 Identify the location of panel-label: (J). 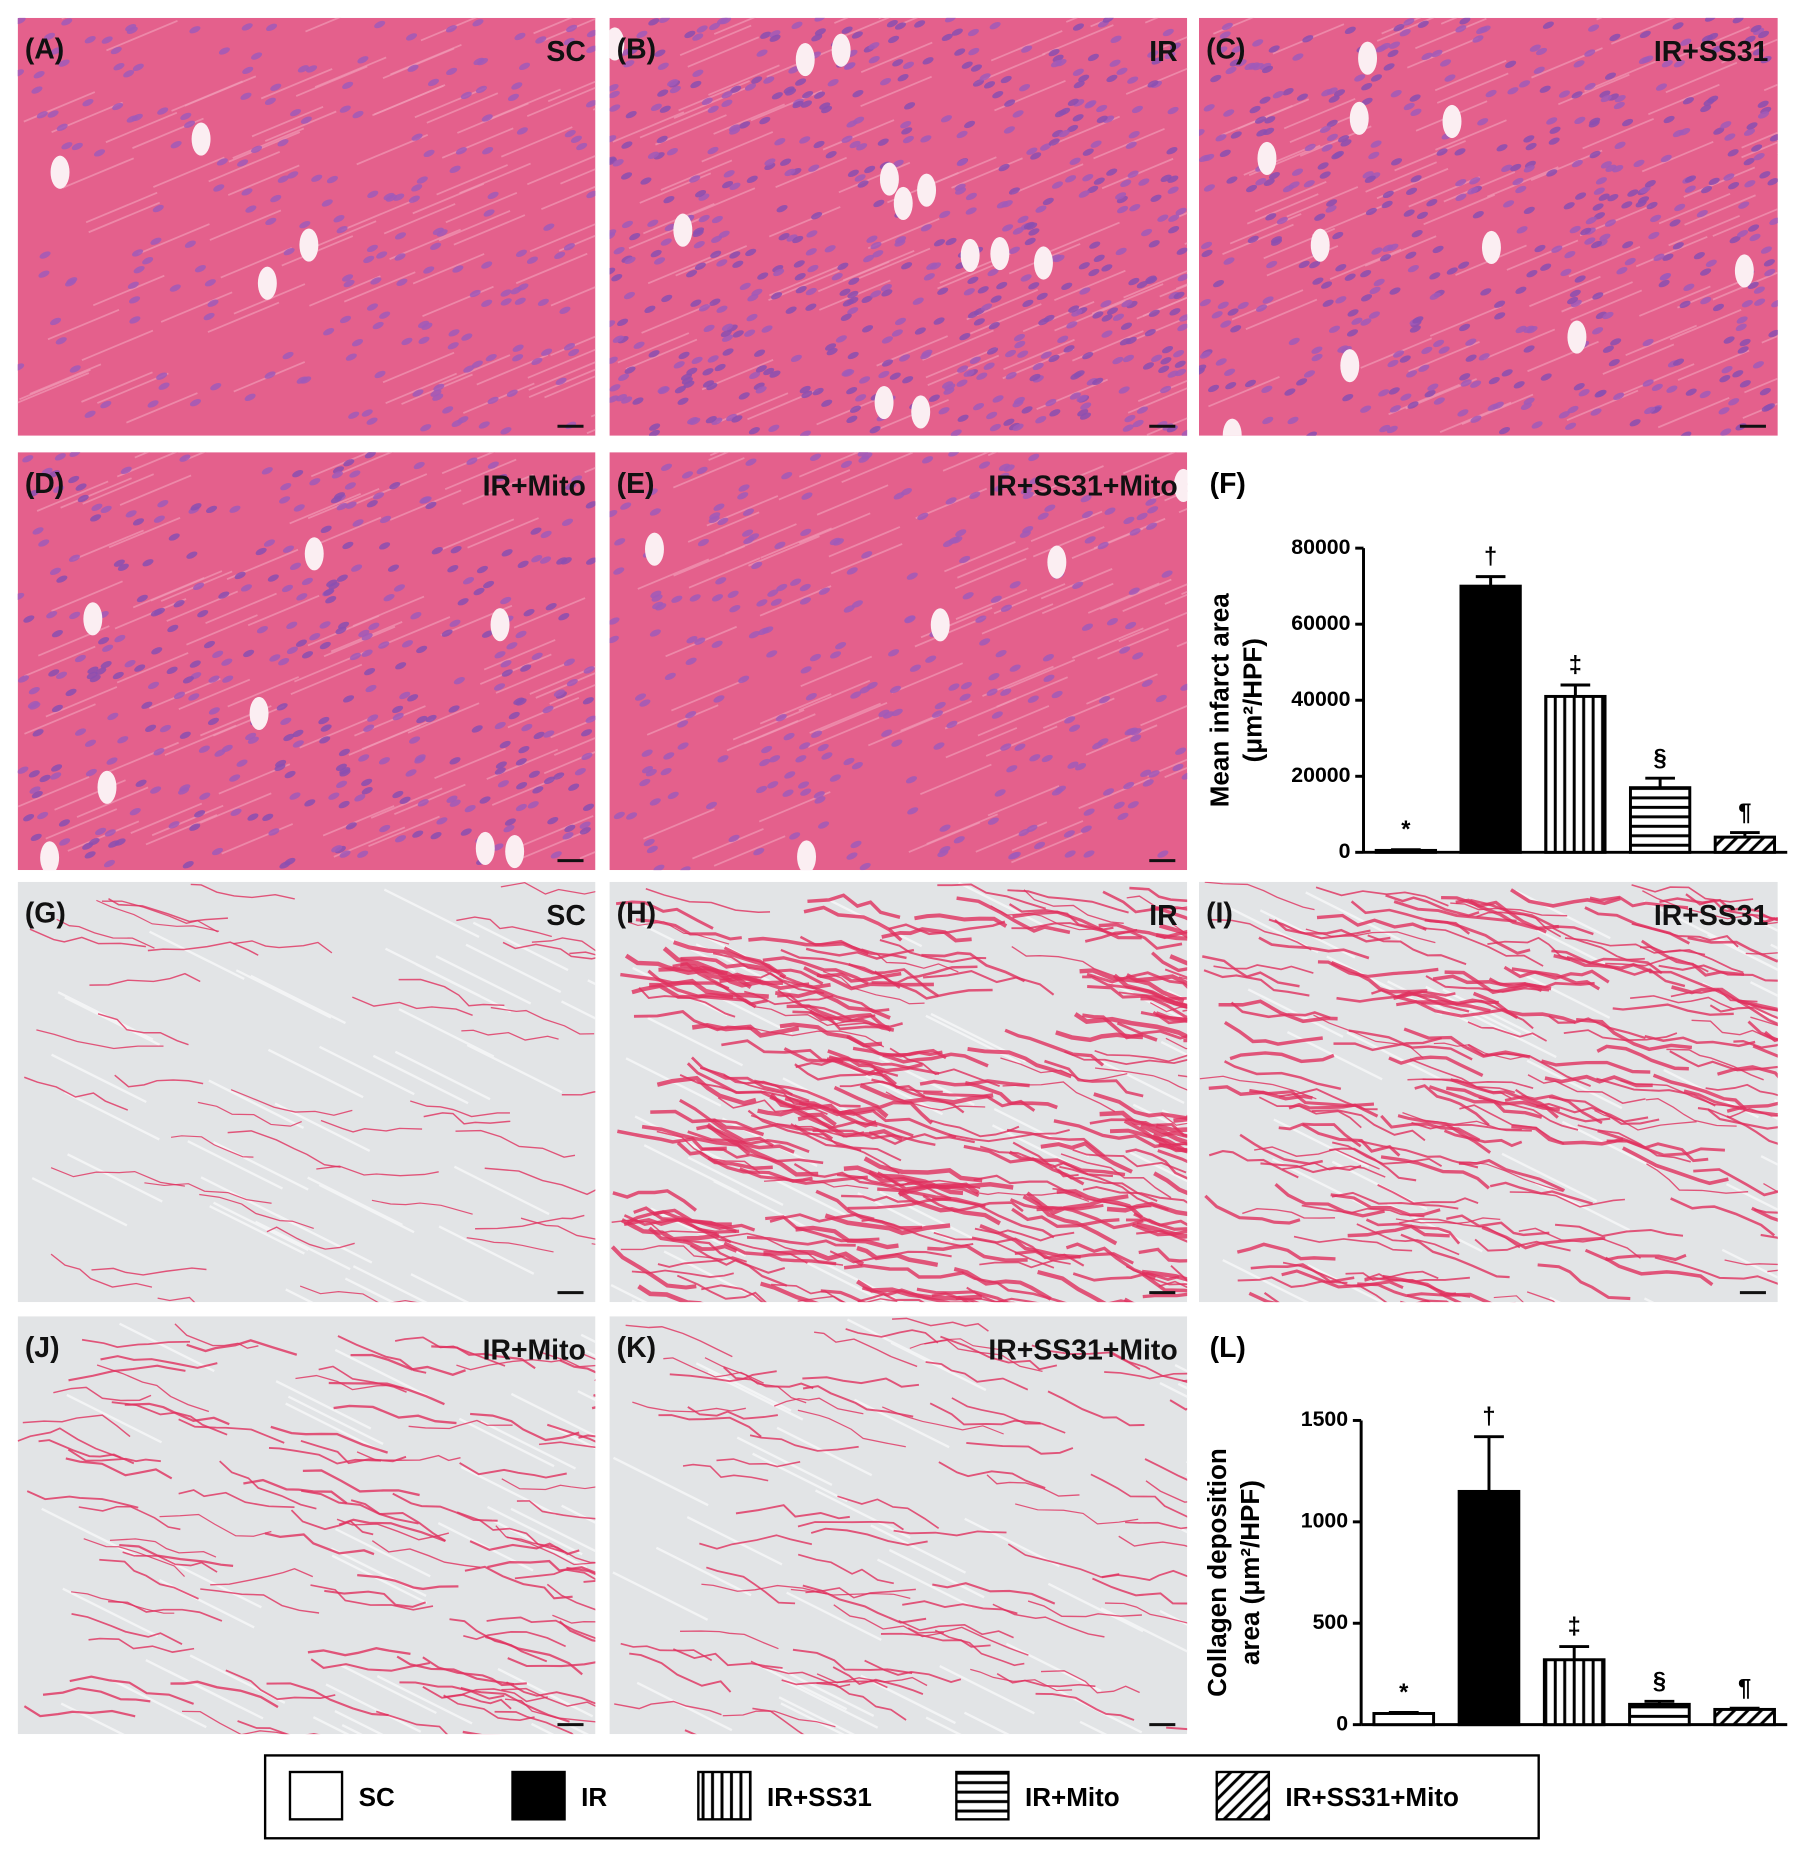
(42, 1348).